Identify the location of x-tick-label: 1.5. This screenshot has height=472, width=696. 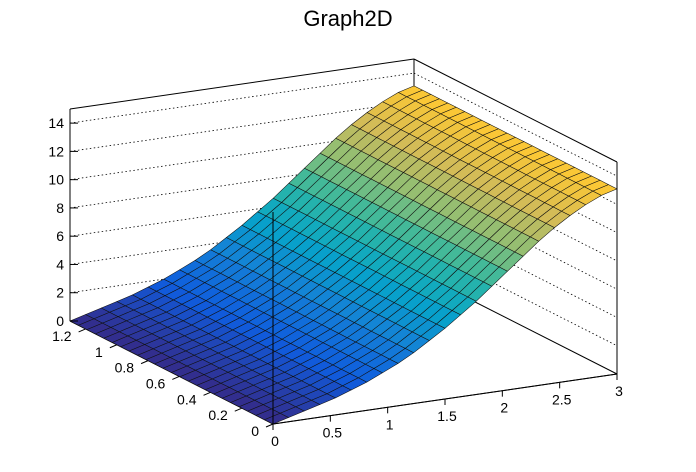
(447, 416).